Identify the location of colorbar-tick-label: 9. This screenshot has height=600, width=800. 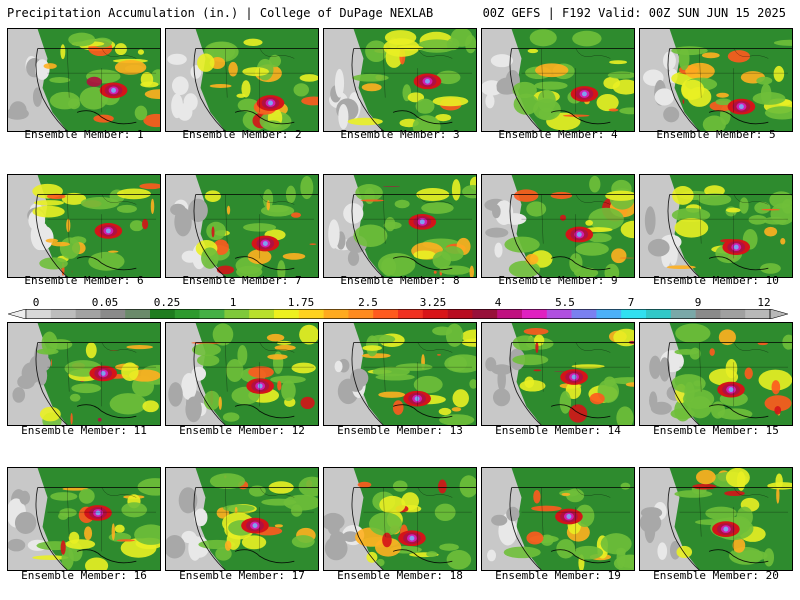
(698, 302).